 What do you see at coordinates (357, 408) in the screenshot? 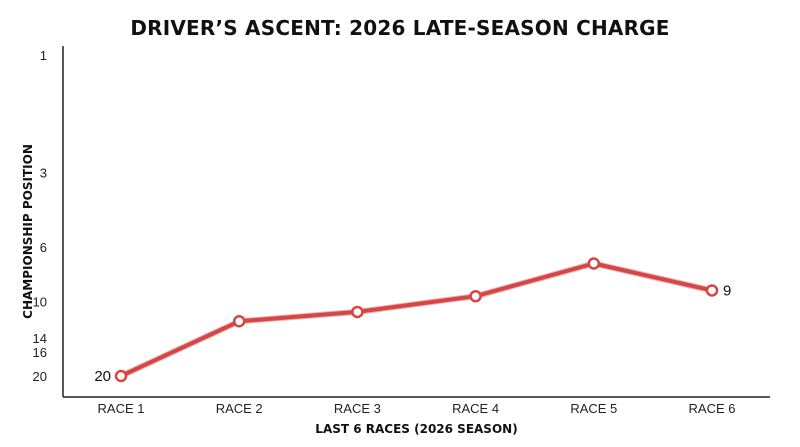
I see `x-tick-label: RACE 3` at bounding box center [357, 408].